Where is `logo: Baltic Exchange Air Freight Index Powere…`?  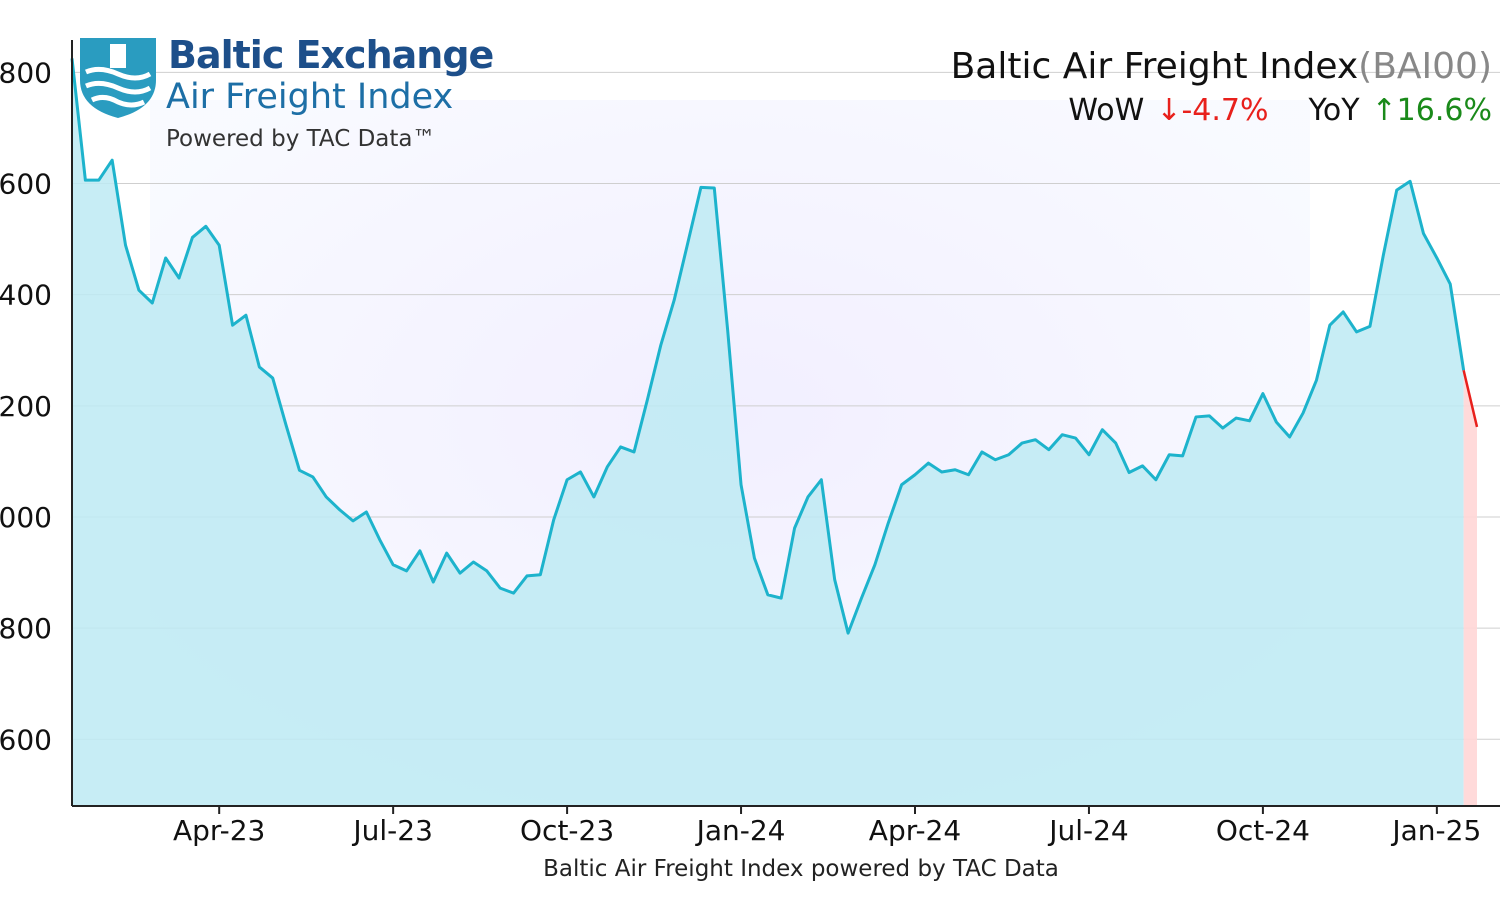
logo: Baltic Exchange Air Freight Index Powere… is located at coordinates (287, 92).